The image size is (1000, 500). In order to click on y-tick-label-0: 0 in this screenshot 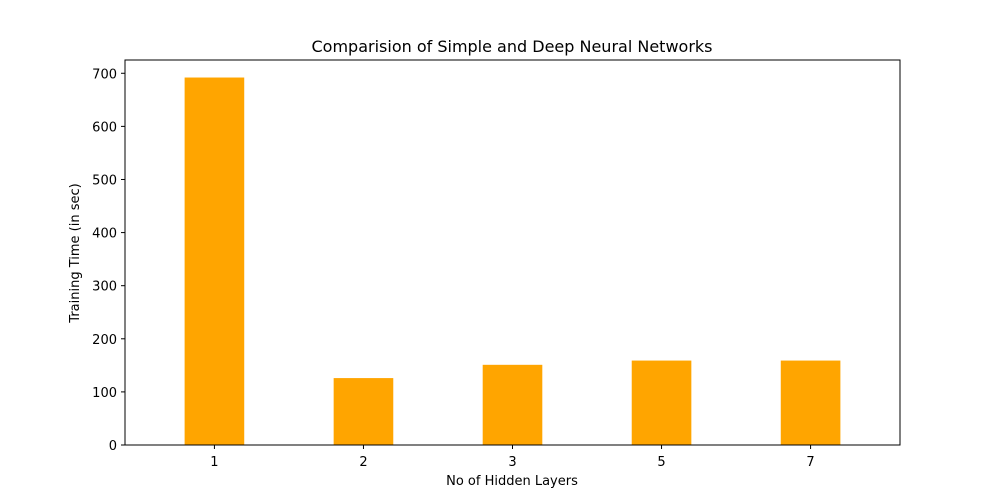, I will do `click(113, 446)`.